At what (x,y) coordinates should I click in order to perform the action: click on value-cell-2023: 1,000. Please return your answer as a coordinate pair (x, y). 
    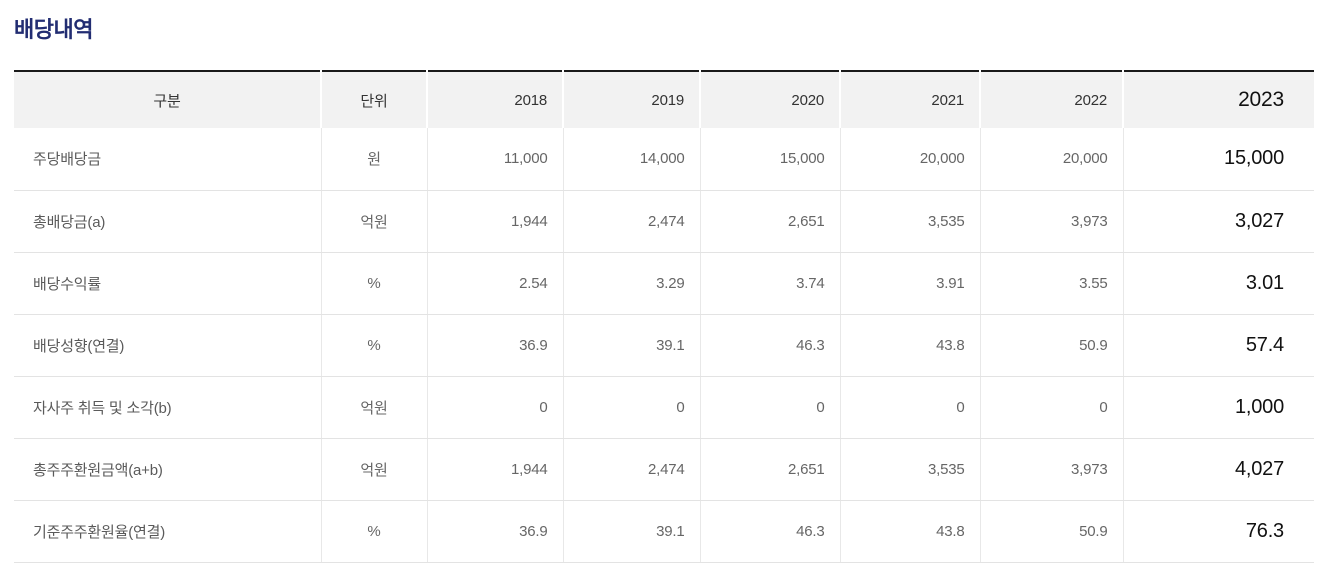
    Looking at the image, I should click on (1218, 407).